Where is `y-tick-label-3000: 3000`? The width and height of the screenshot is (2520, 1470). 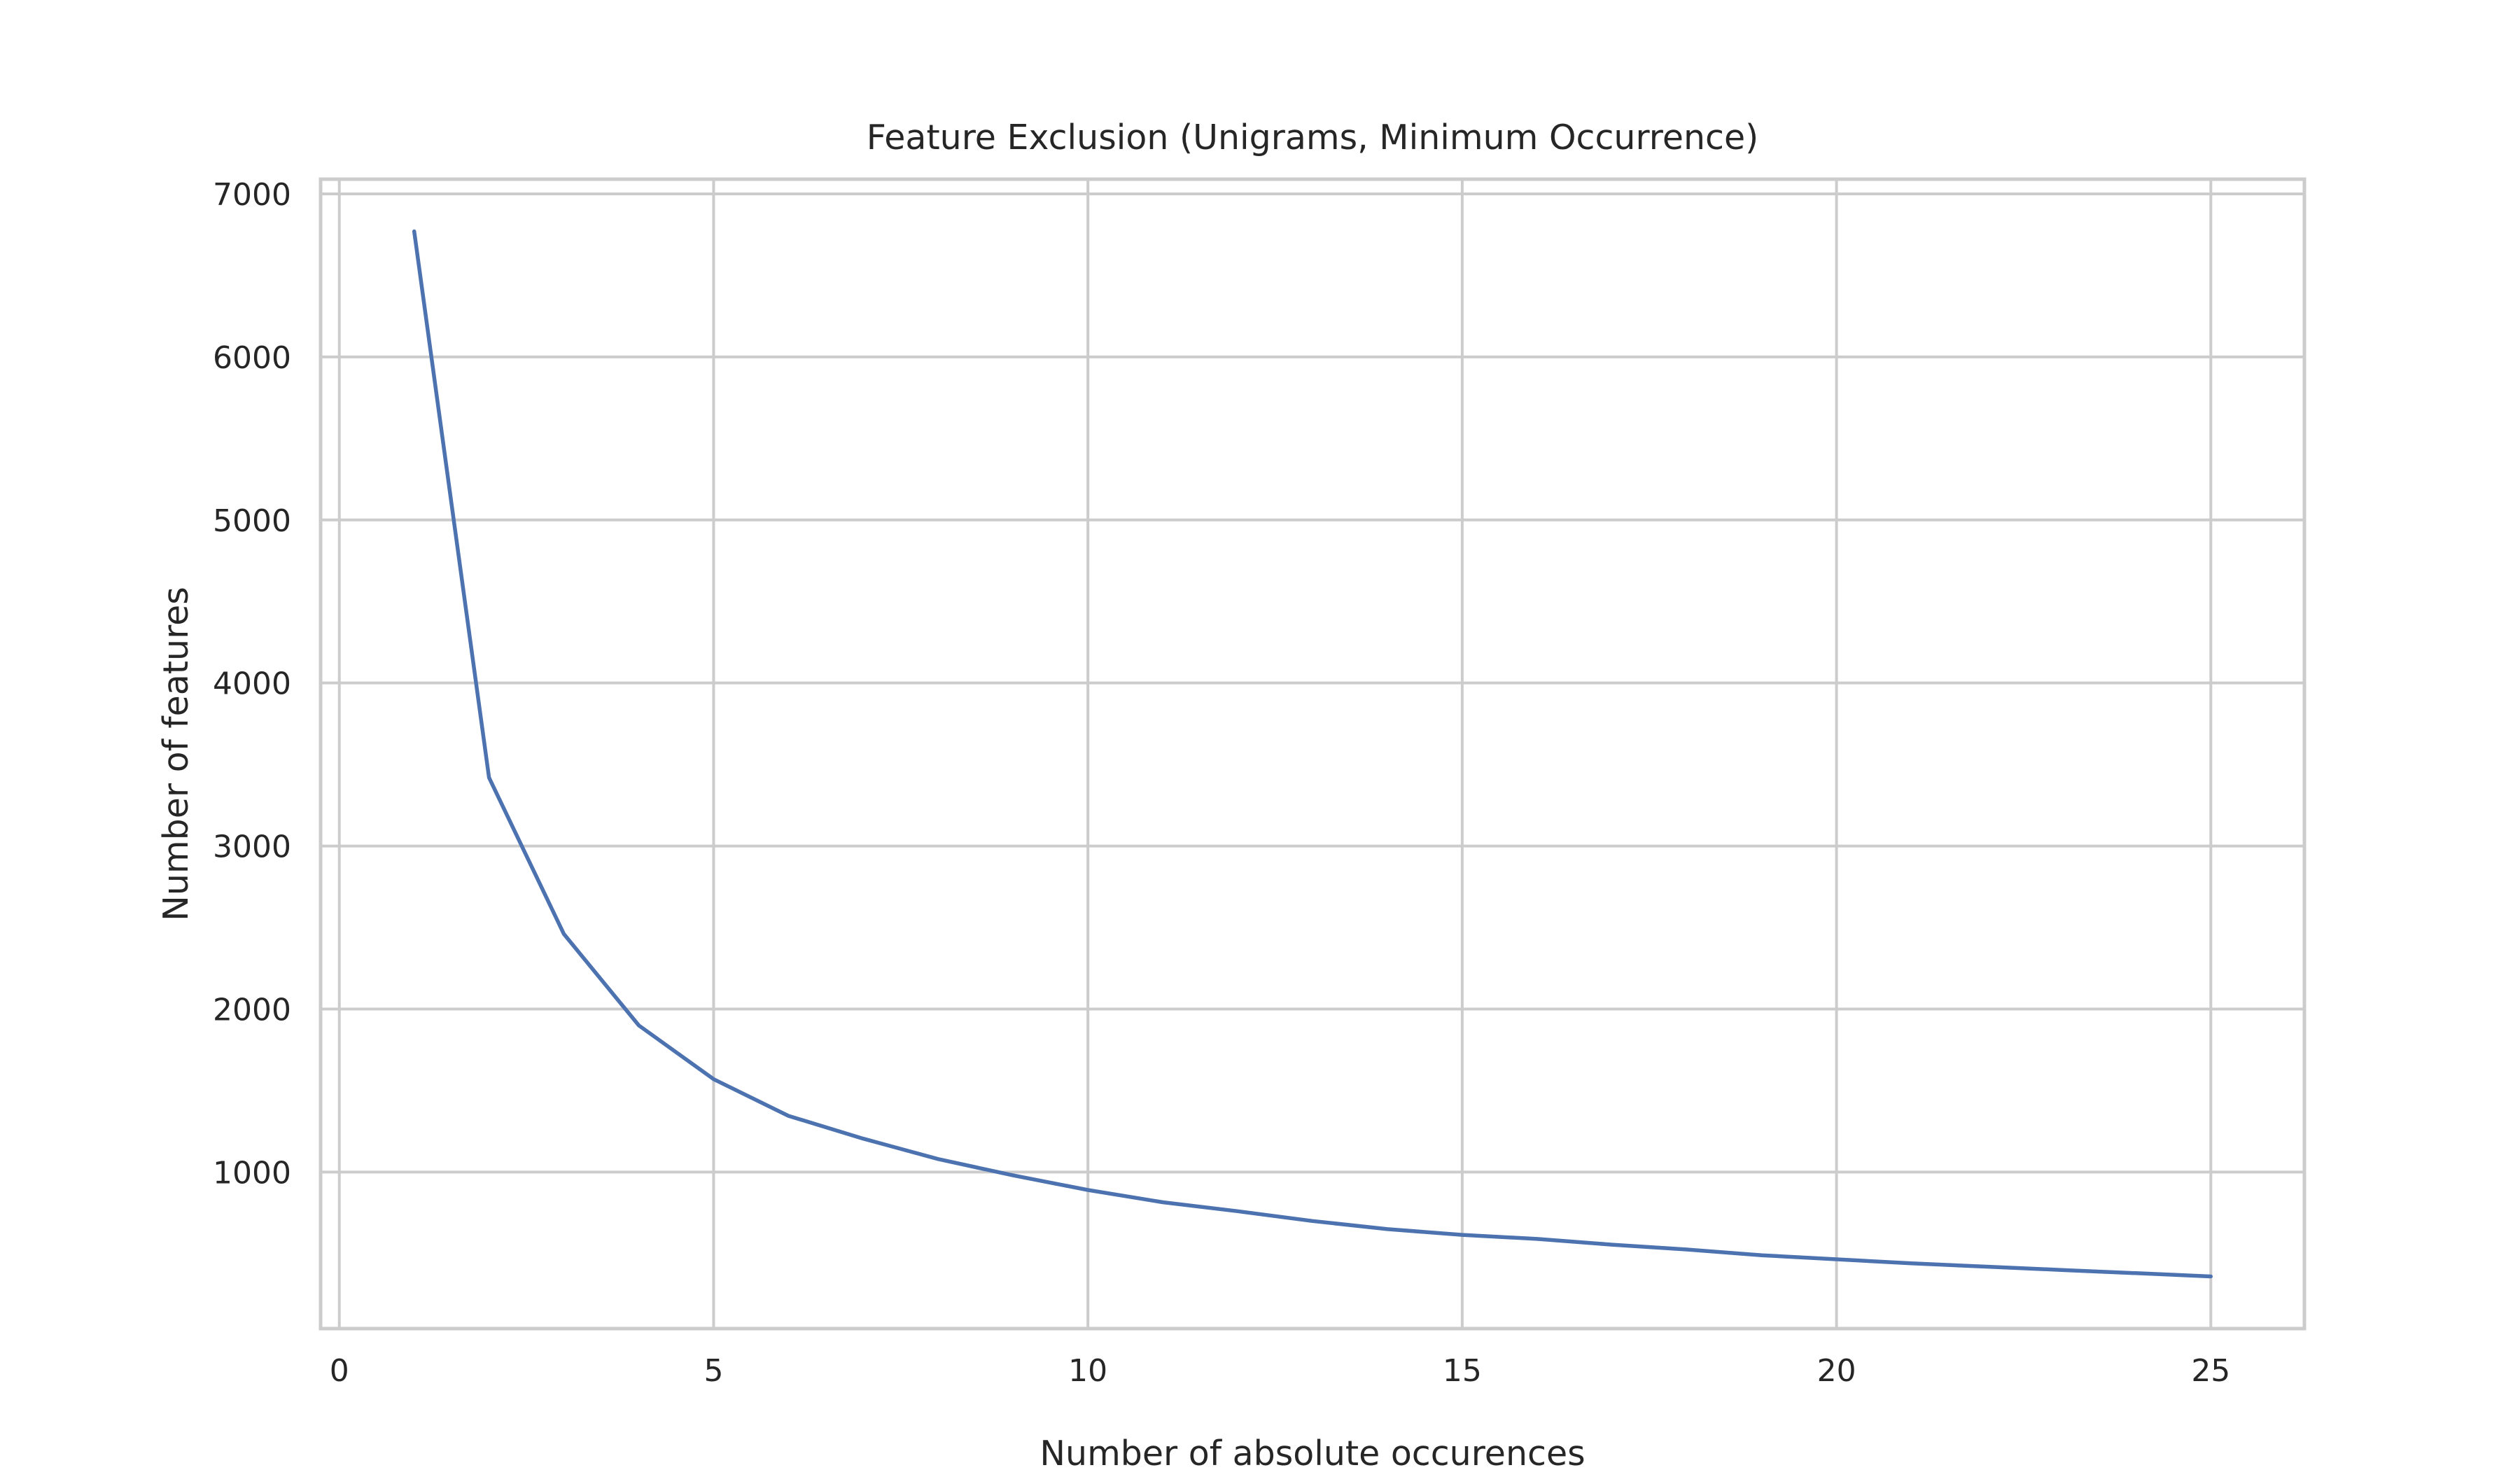 y-tick-label-3000: 3000 is located at coordinates (252, 847).